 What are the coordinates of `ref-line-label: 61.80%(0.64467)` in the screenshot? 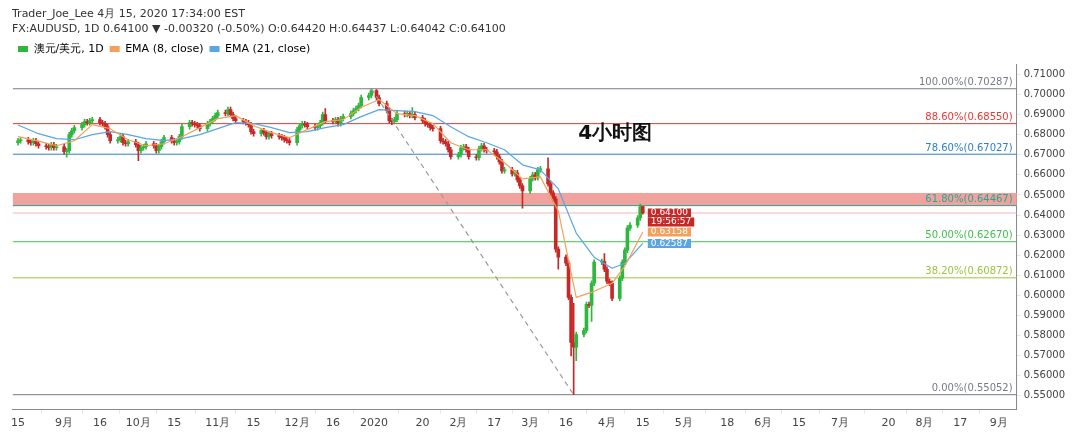 It's located at (969, 199).